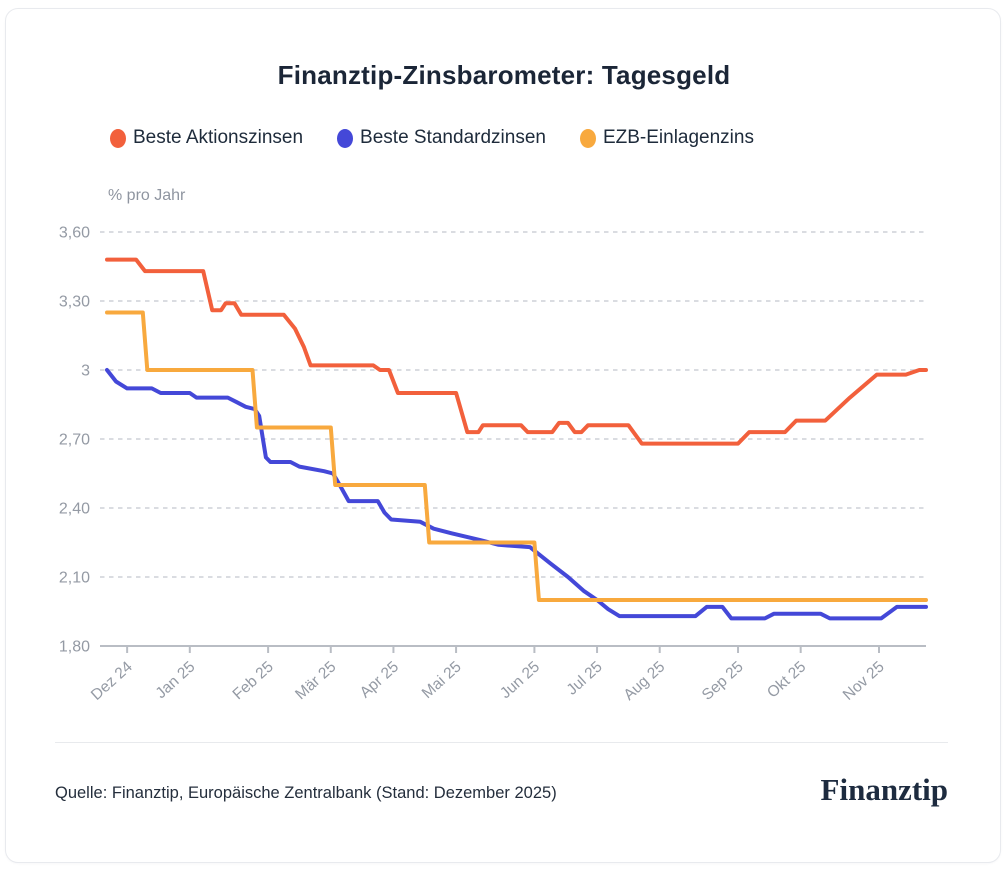  Describe the element at coordinates (74, 509) in the screenshot. I see `y-tick-label: 2,40` at that location.